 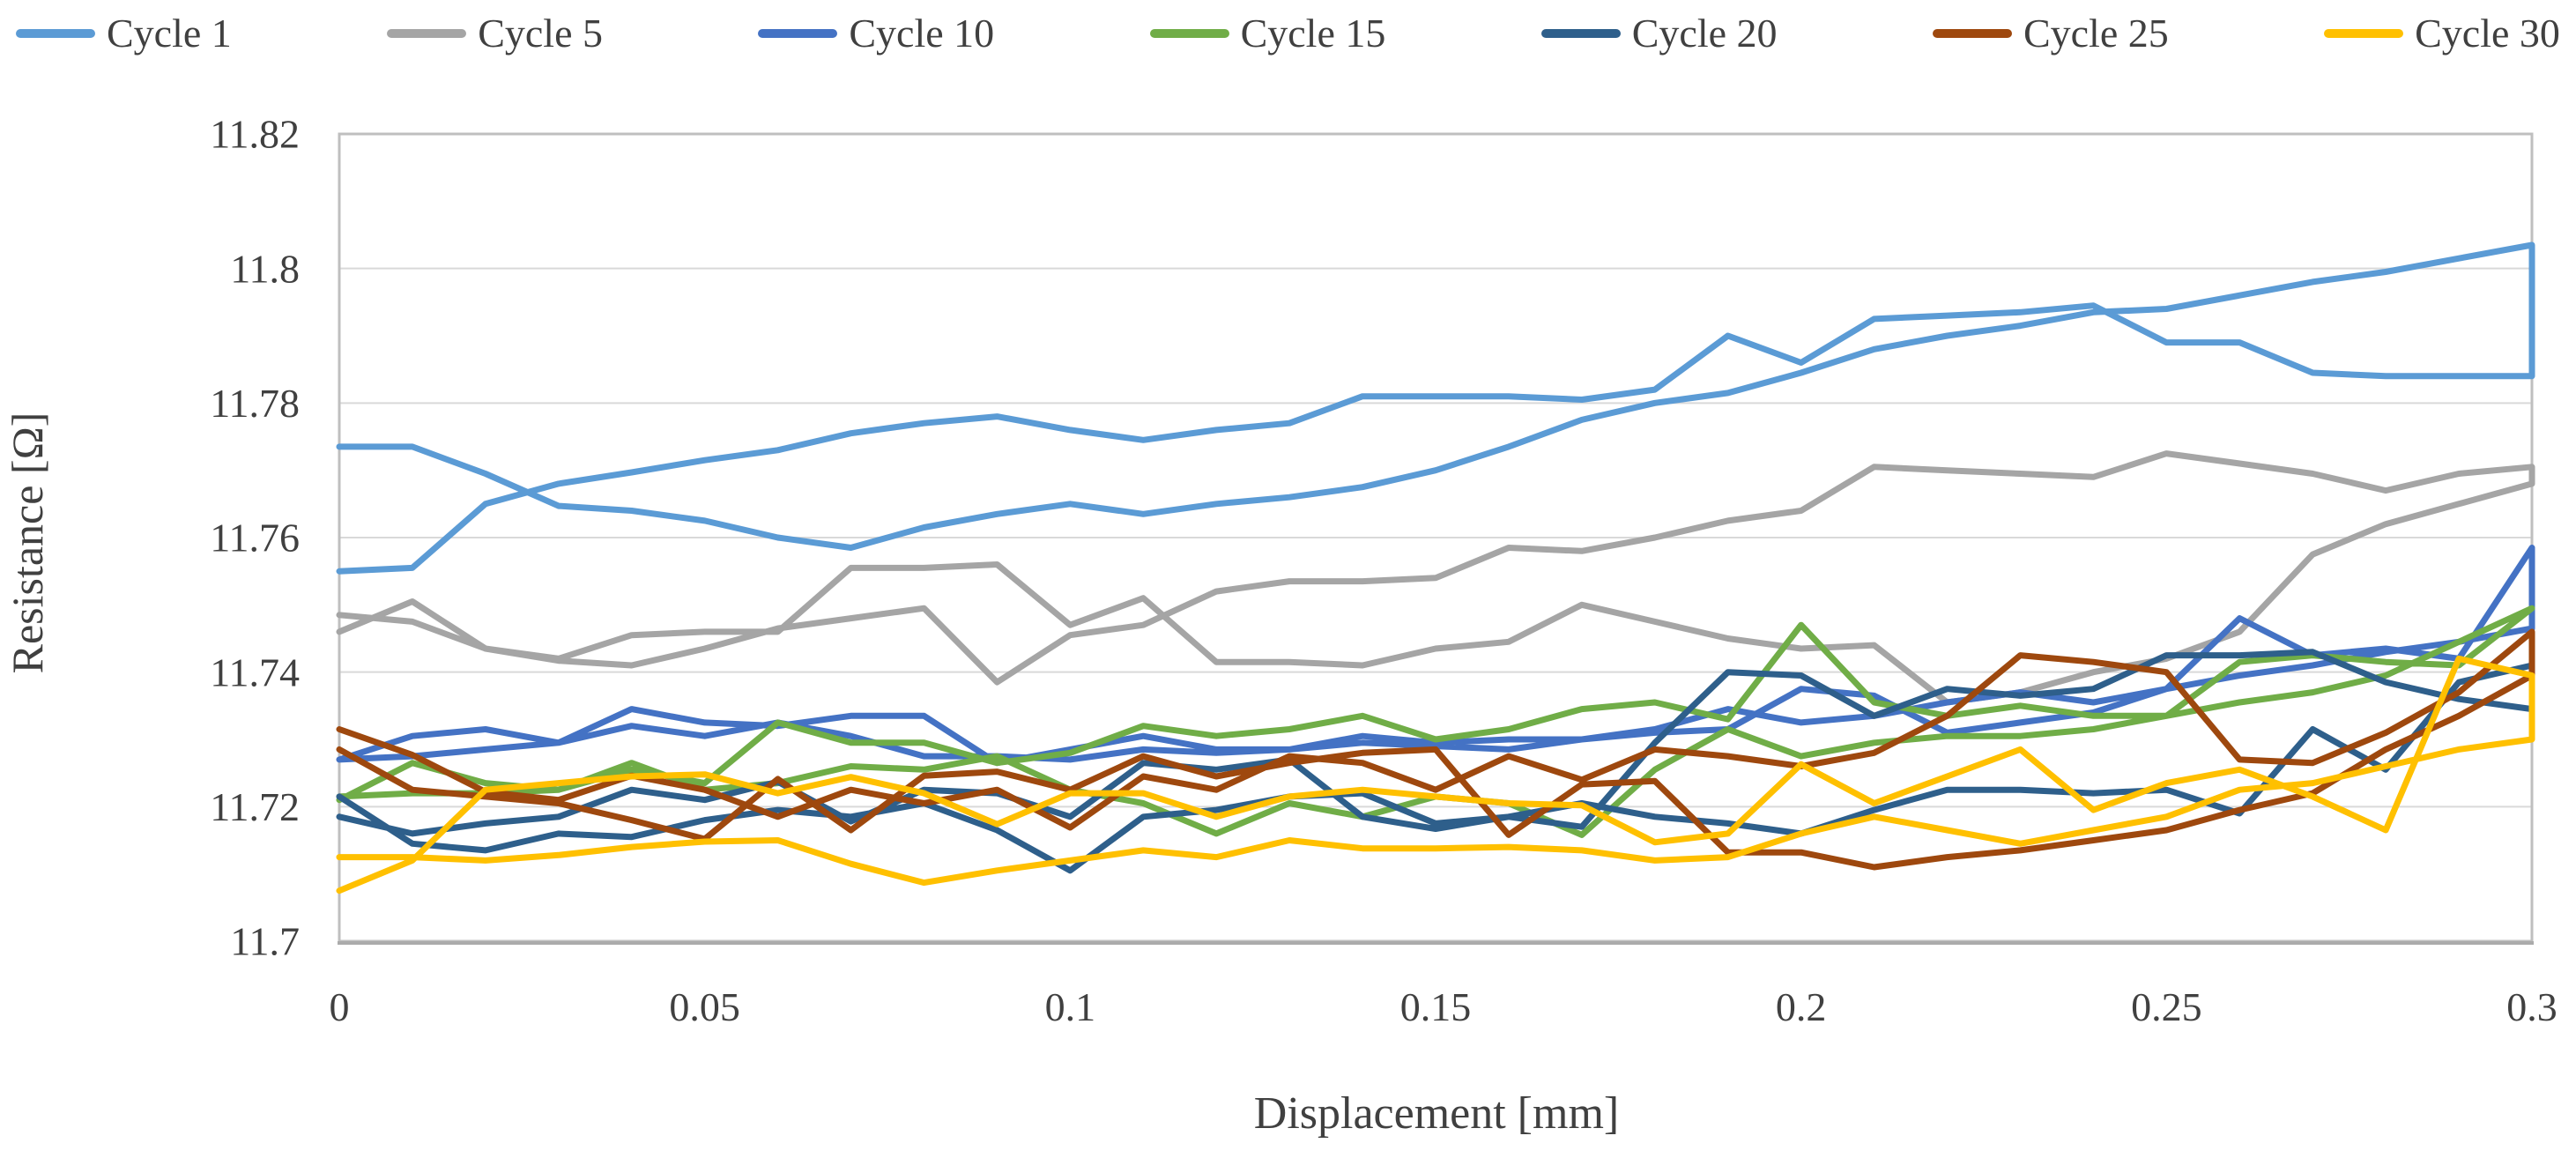 I want to click on legend-item-label: Cycle 10, so click(x=922, y=33).